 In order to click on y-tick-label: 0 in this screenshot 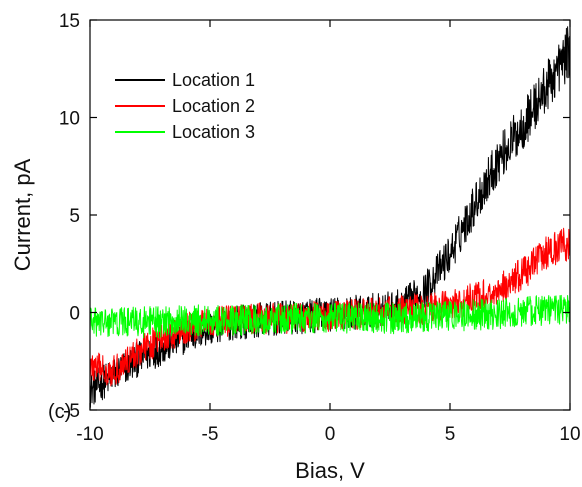, I will do `click(74, 314)`.